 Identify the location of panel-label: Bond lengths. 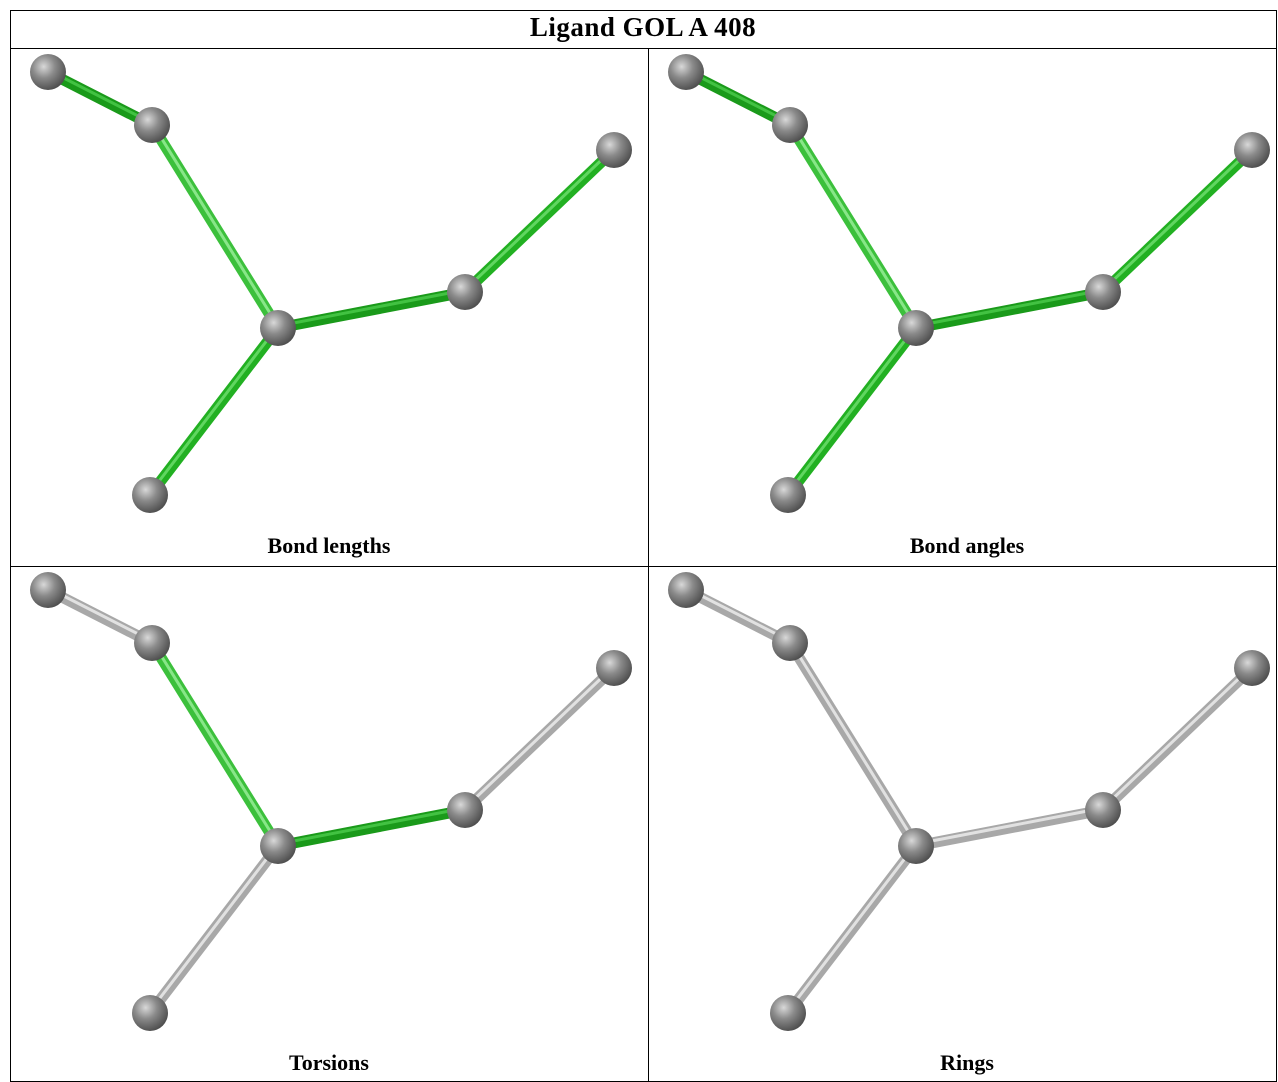
(329, 545).